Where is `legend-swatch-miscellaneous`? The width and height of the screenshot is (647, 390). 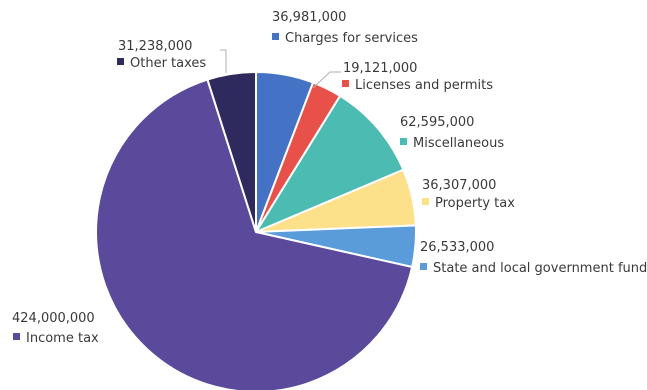 legend-swatch-miscellaneous is located at coordinates (403, 141).